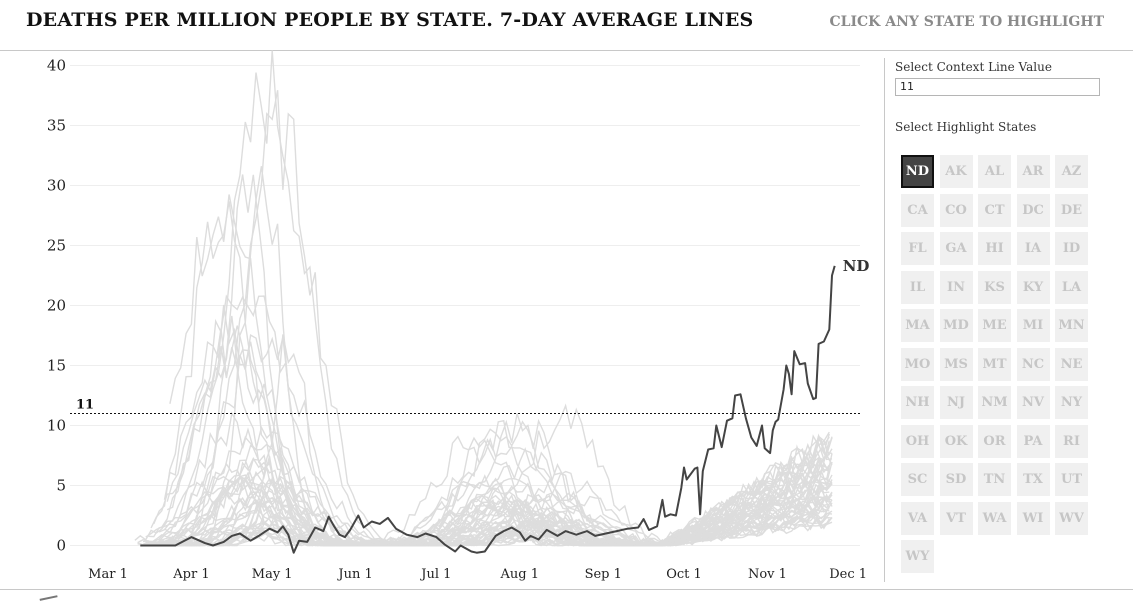 The width and height of the screenshot is (1133, 605). I want to click on state-button-nv: NV, so click(1033, 402).